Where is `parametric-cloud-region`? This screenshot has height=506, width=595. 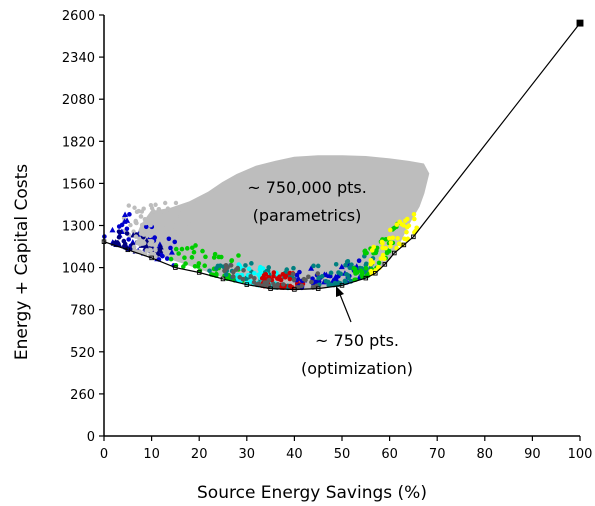
parametric-cloud-region is located at coordinates (282, 223).